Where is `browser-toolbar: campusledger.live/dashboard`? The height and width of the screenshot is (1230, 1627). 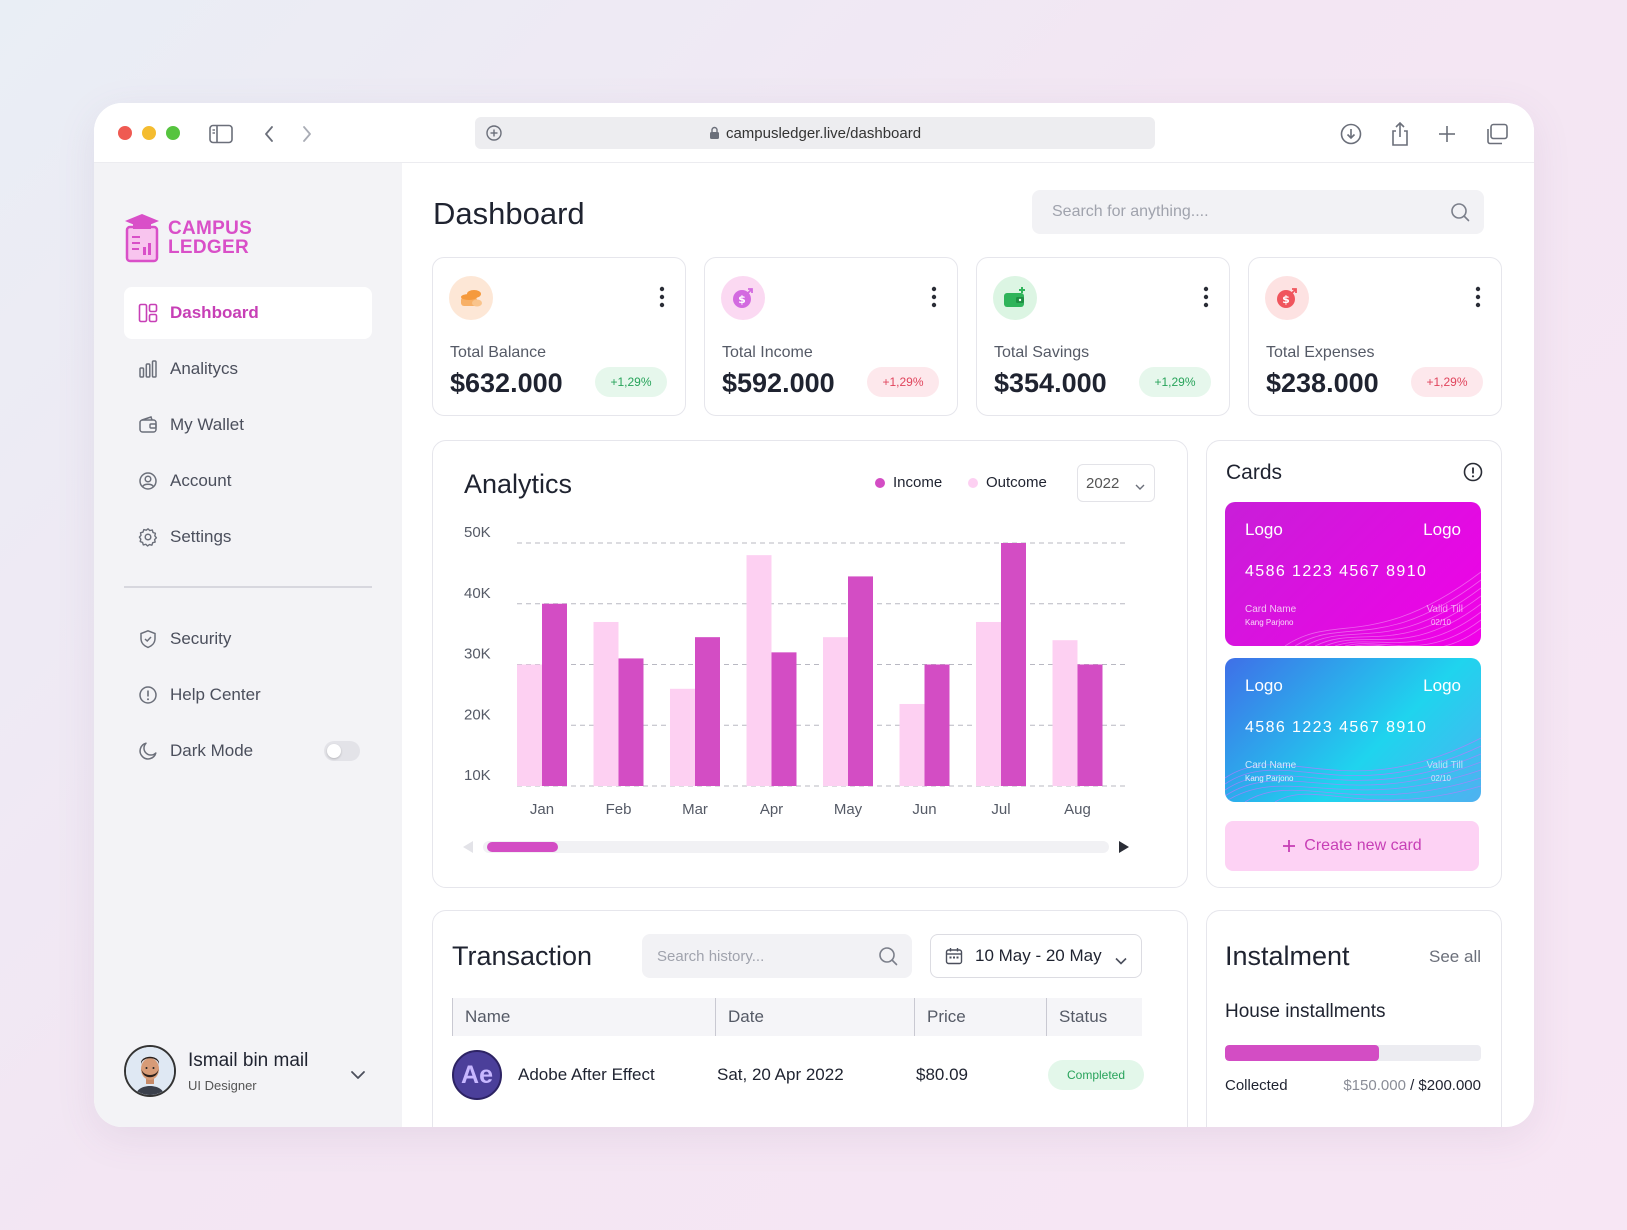
browser-toolbar: campusledger.live/dashboard is located at coordinates (814, 133).